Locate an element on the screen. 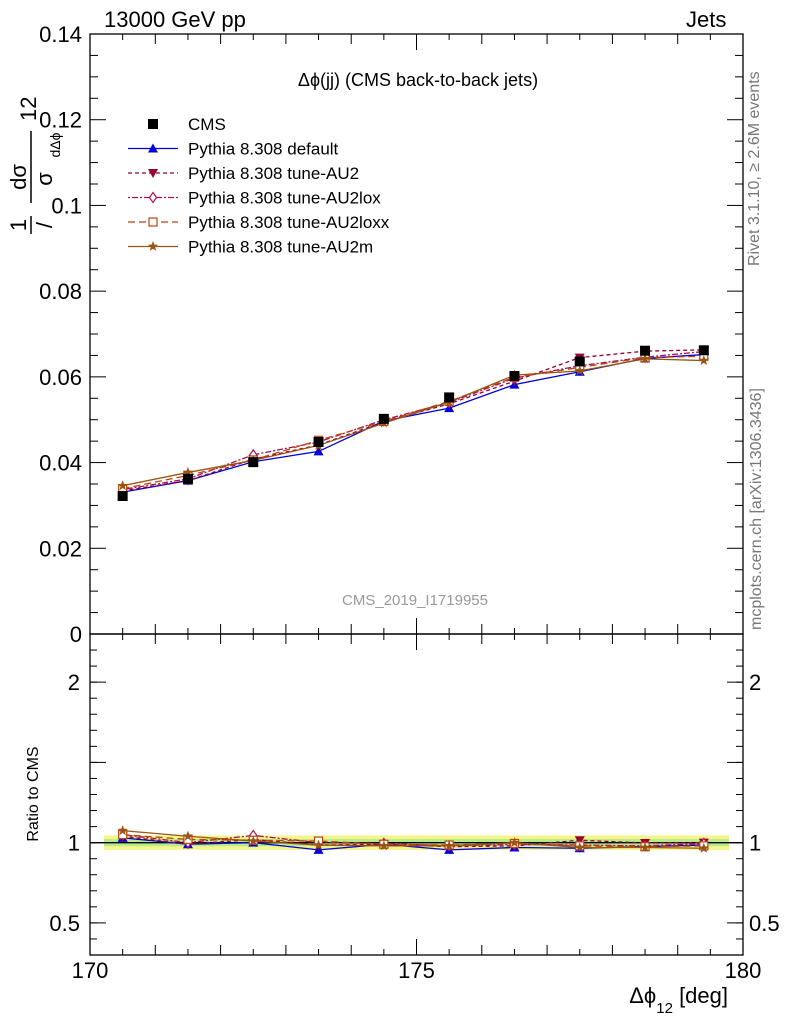 The height and width of the screenshot is (1024, 786). x-tick-label: 180 is located at coordinates (743, 970).